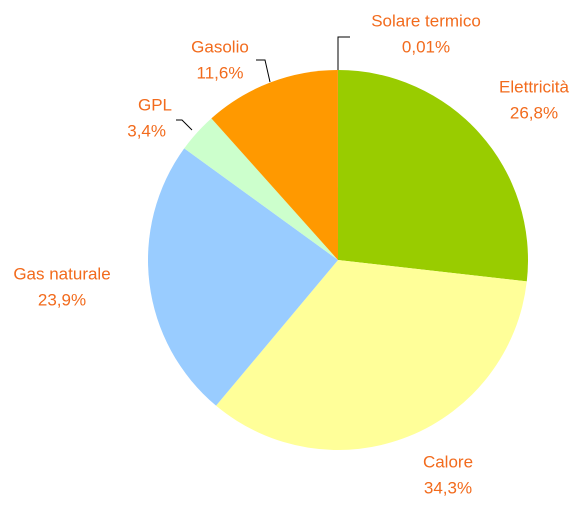 The image size is (583, 505). What do you see at coordinates (448, 461) in the screenshot?
I see `slice-label: Calore` at bounding box center [448, 461].